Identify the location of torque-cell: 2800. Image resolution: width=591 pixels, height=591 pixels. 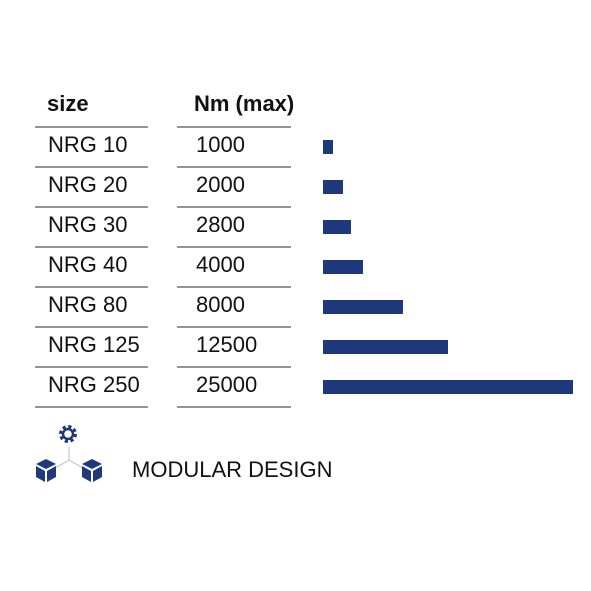
(220, 224).